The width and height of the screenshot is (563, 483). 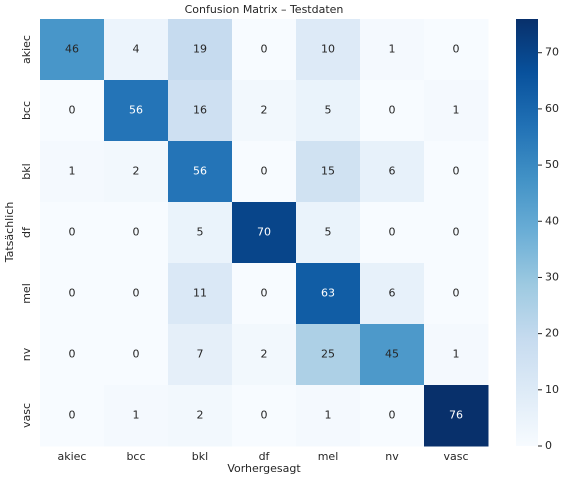 What do you see at coordinates (9, 233) in the screenshot?
I see `y-axis-label: Tatsächlich` at bounding box center [9, 233].